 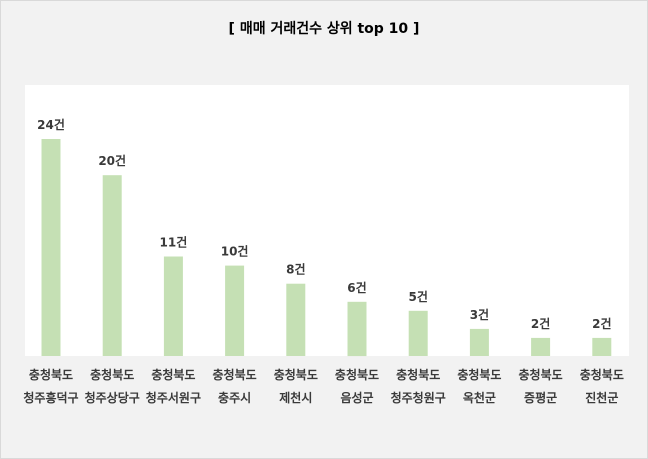 I want to click on data-label-8: 3건, so click(x=479, y=314).